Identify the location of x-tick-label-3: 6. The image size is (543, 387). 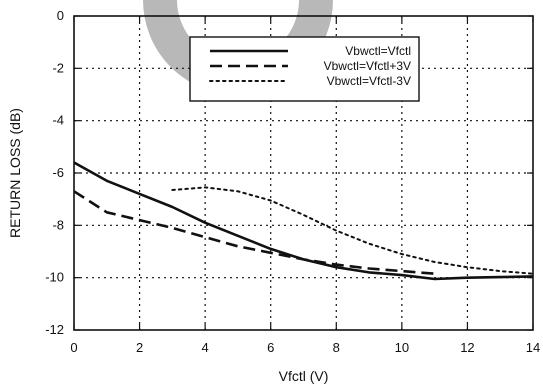
(270, 347).